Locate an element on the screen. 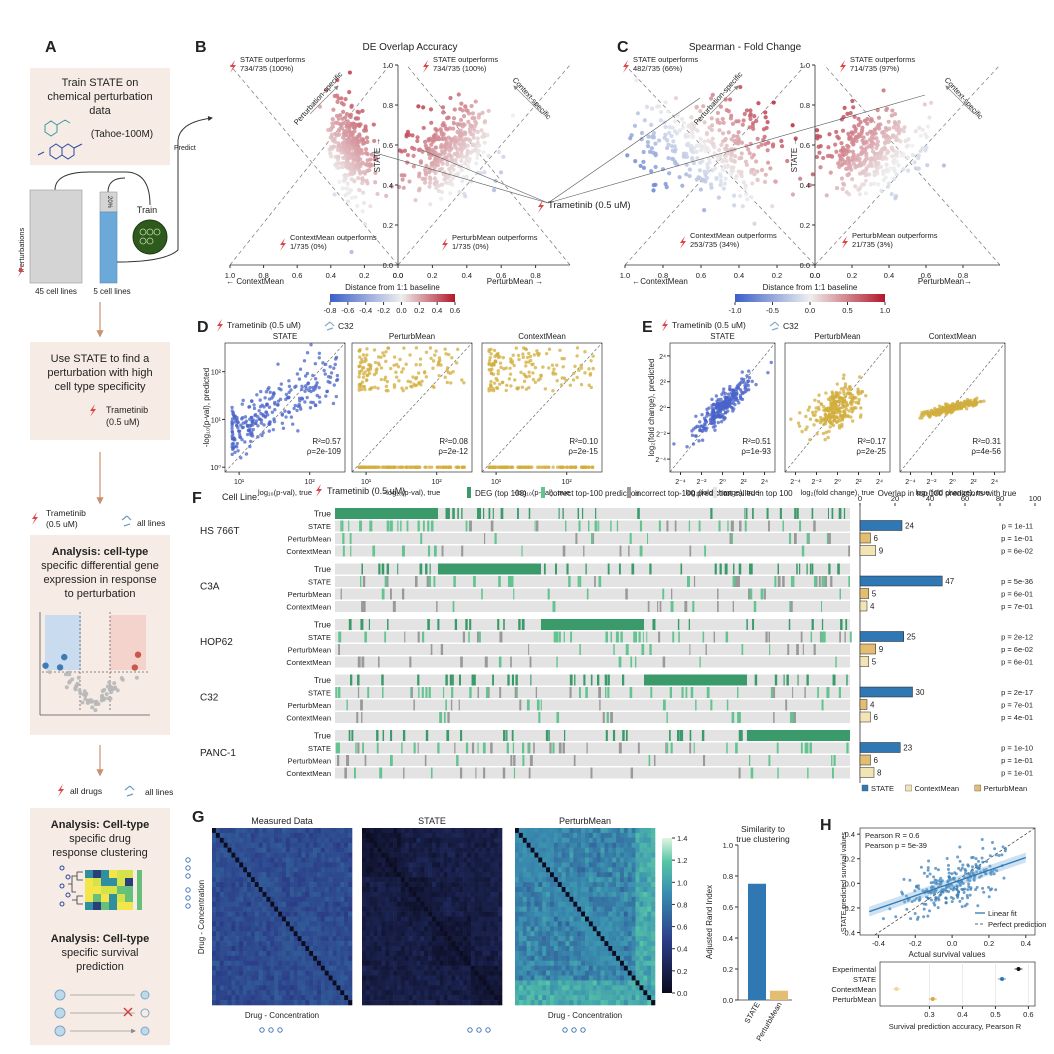 The height and width of the screenshot is (1054, 1054). y-tick-label: 0.4 is located at coordinates (805, 185).